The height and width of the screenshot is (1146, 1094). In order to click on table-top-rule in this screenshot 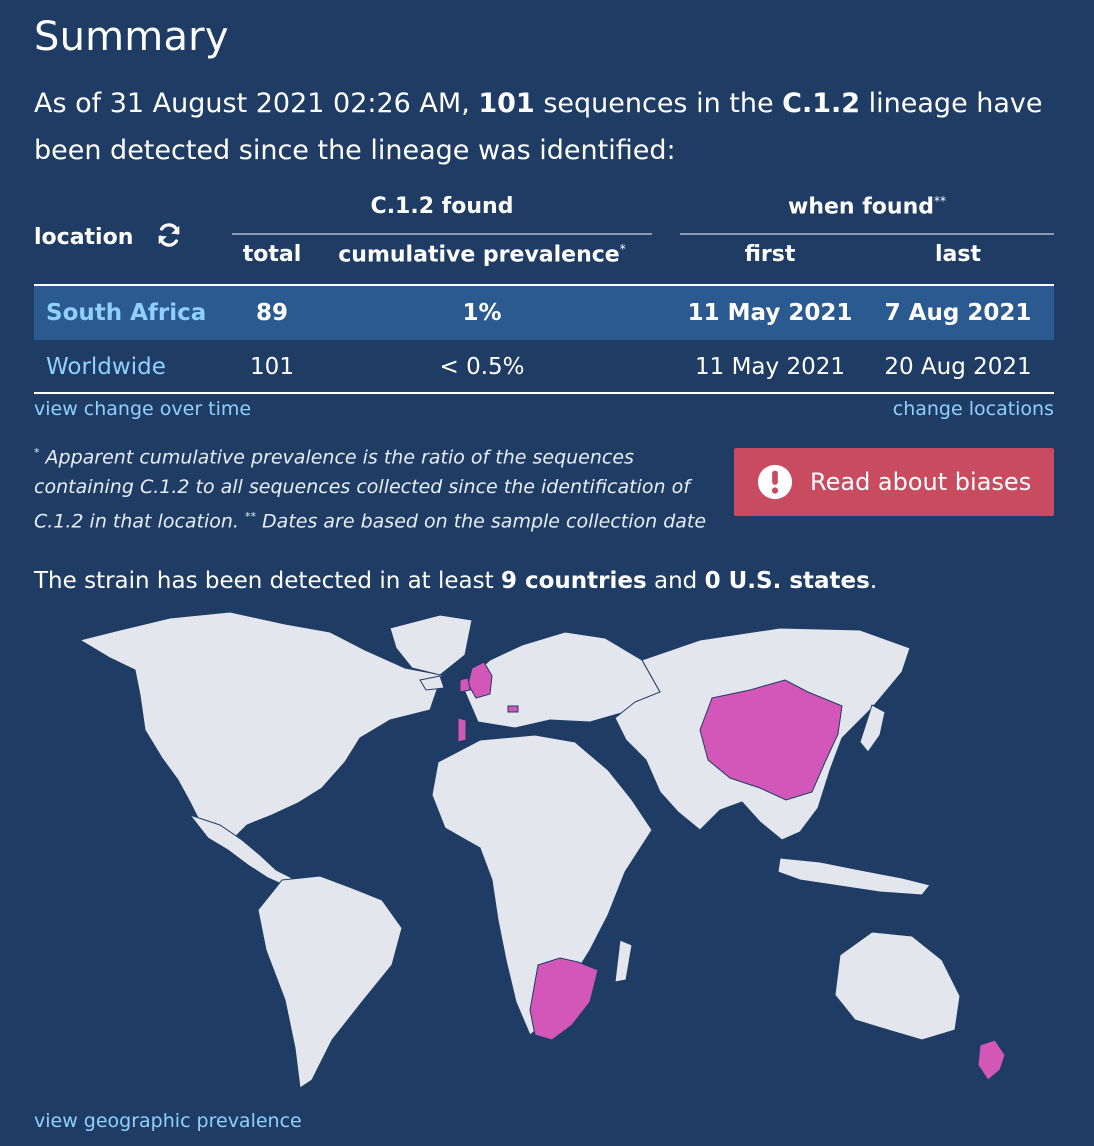, I will do `click(544, 285)`.